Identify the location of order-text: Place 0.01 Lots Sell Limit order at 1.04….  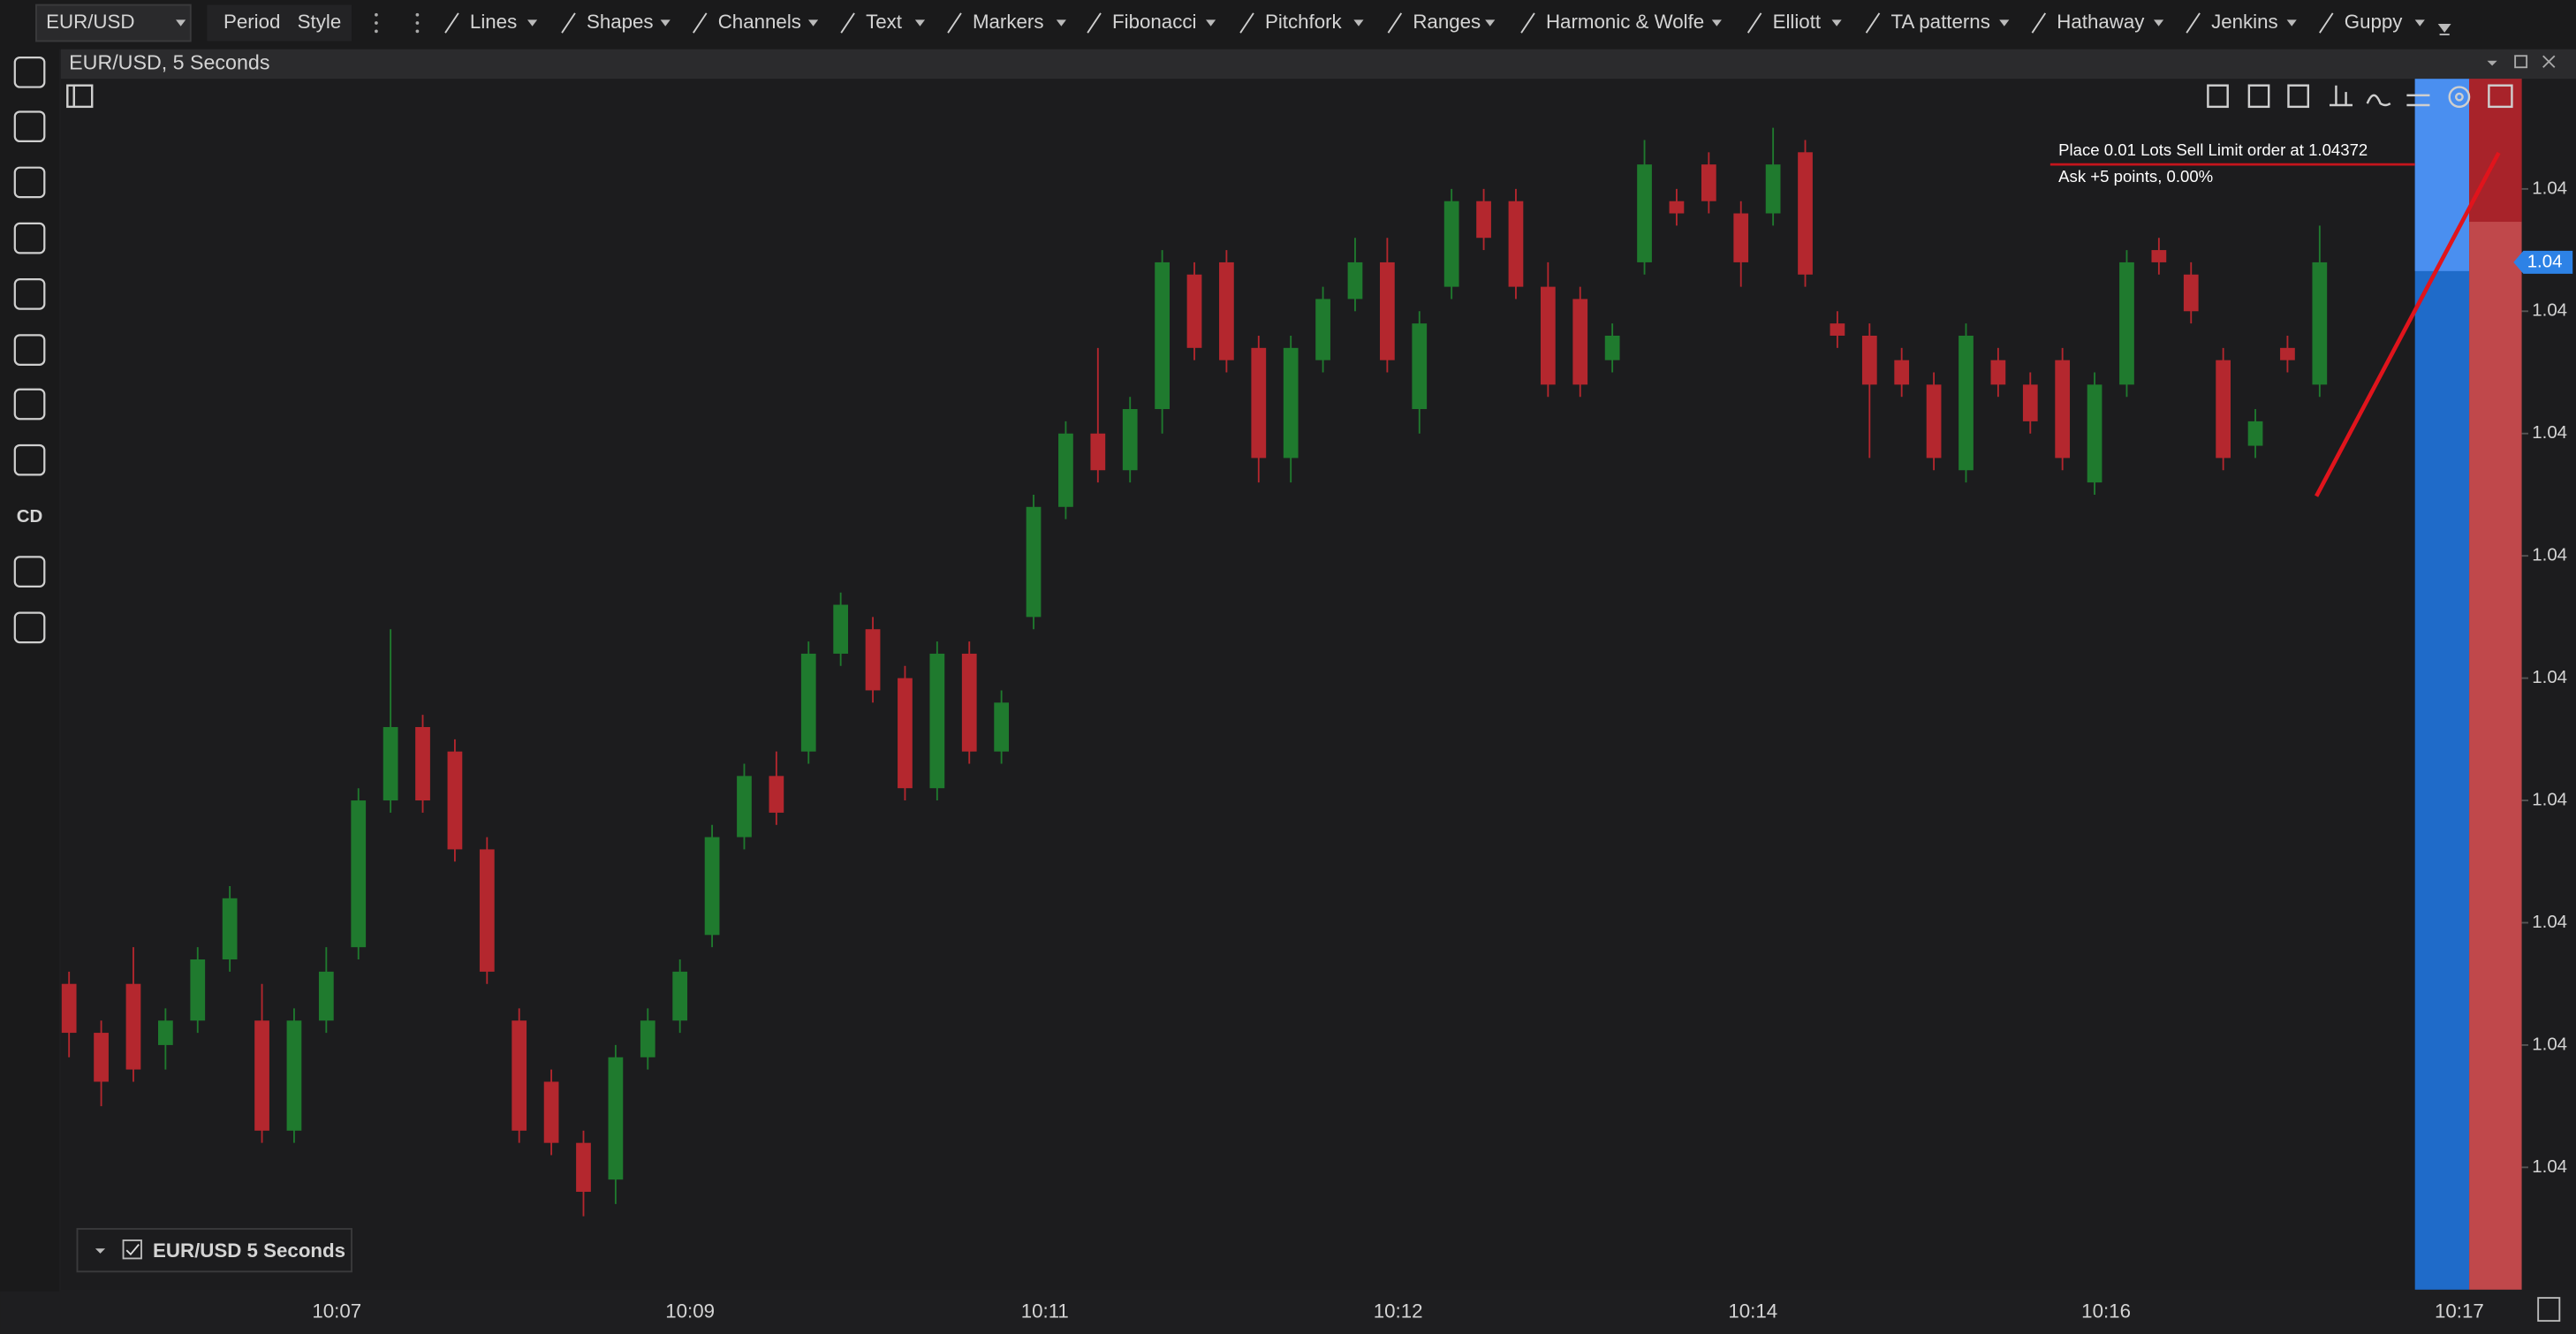
(2213, 149).